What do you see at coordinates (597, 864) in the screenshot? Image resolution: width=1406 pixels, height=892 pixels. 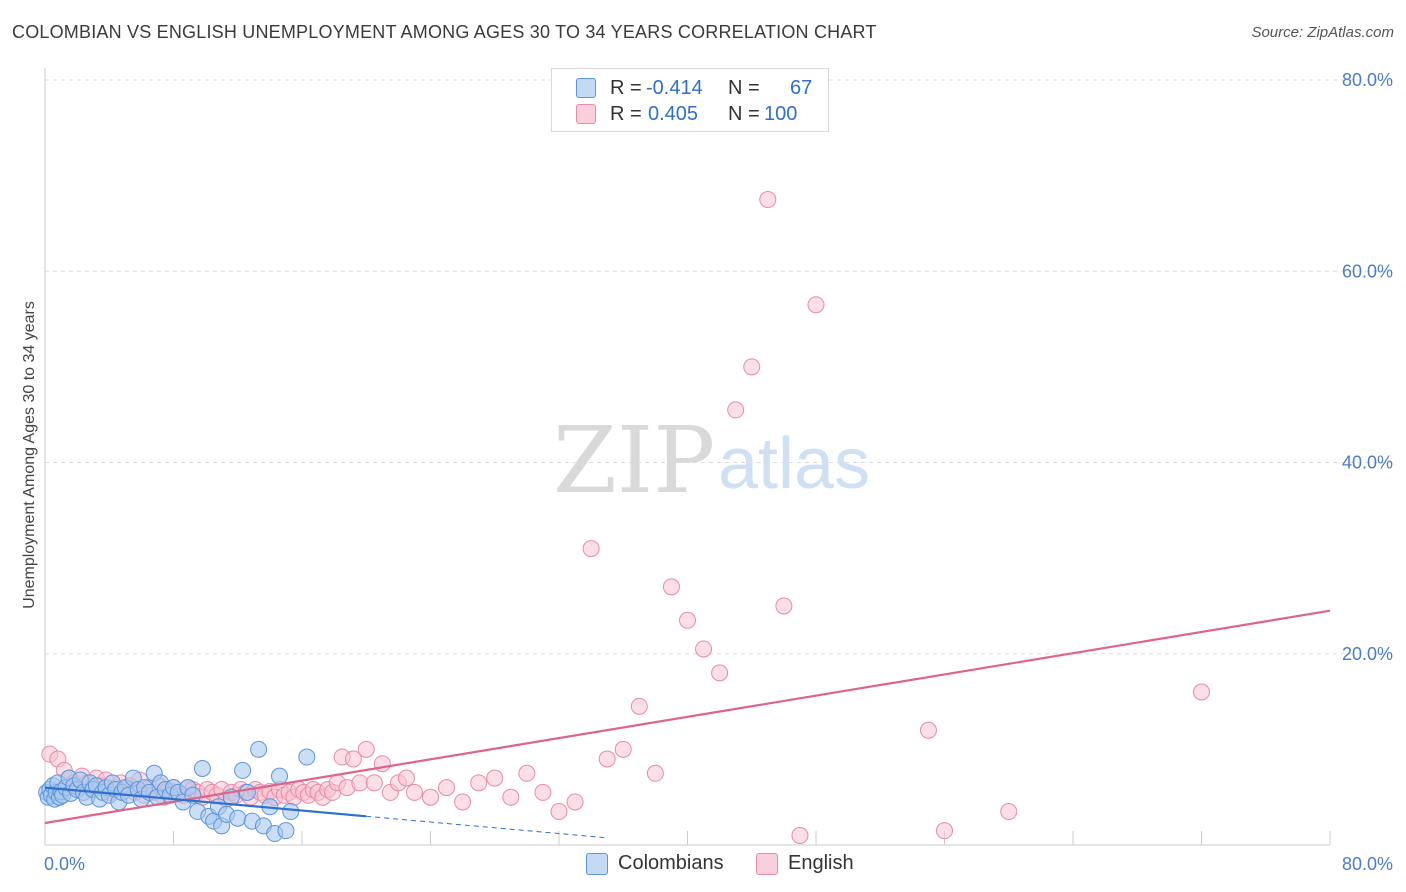 I see `colombians-legend-swatch` at bounding box center [597, 864].